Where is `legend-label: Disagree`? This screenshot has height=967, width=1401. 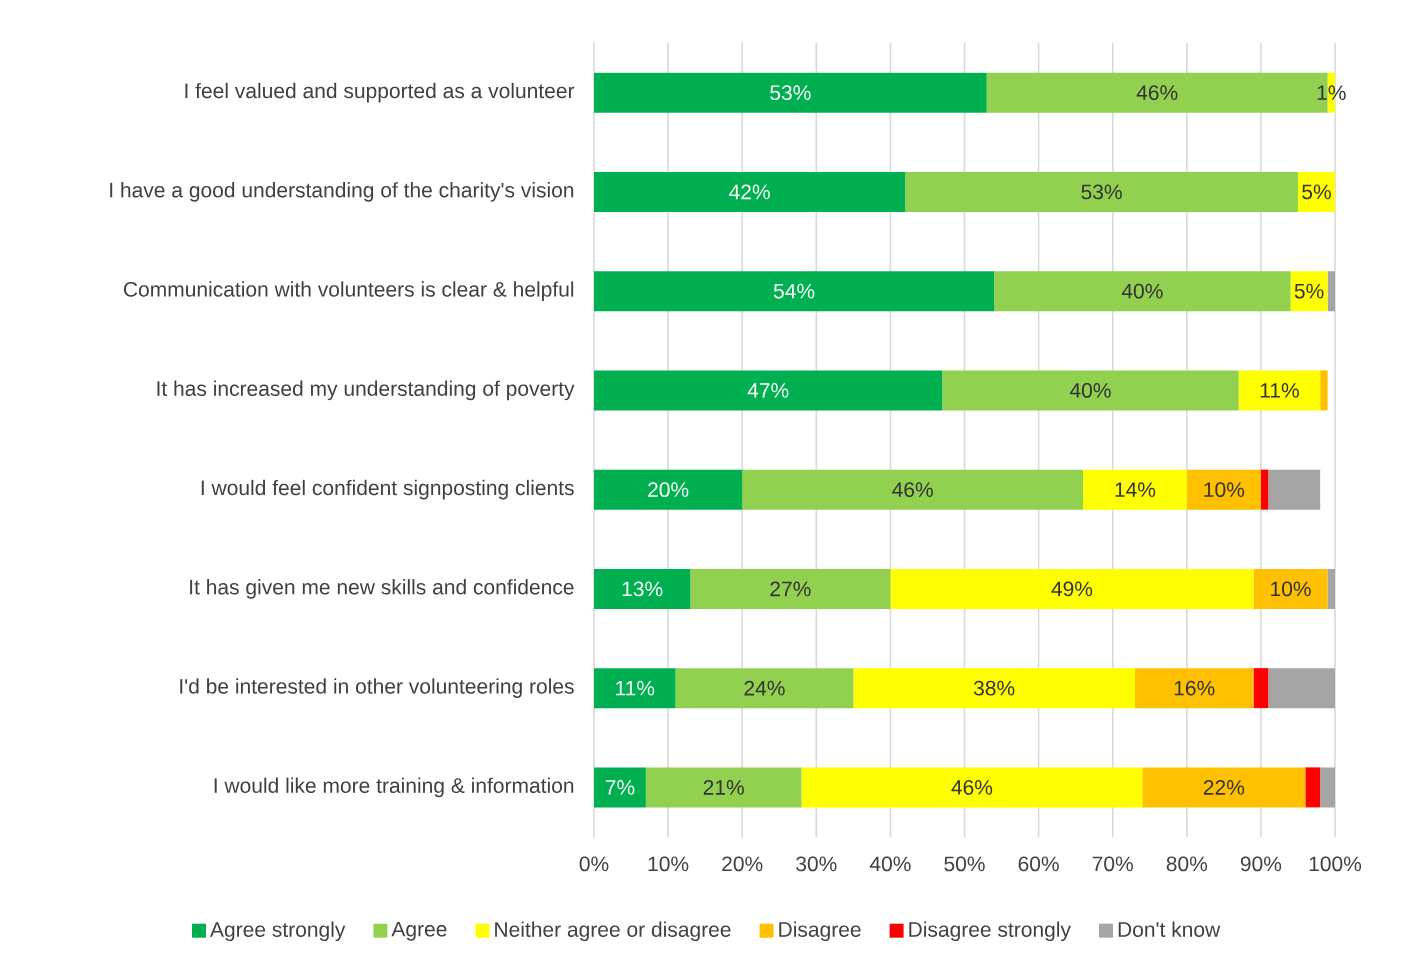
legend-label: Disagree is located at coordinates (820, 931).